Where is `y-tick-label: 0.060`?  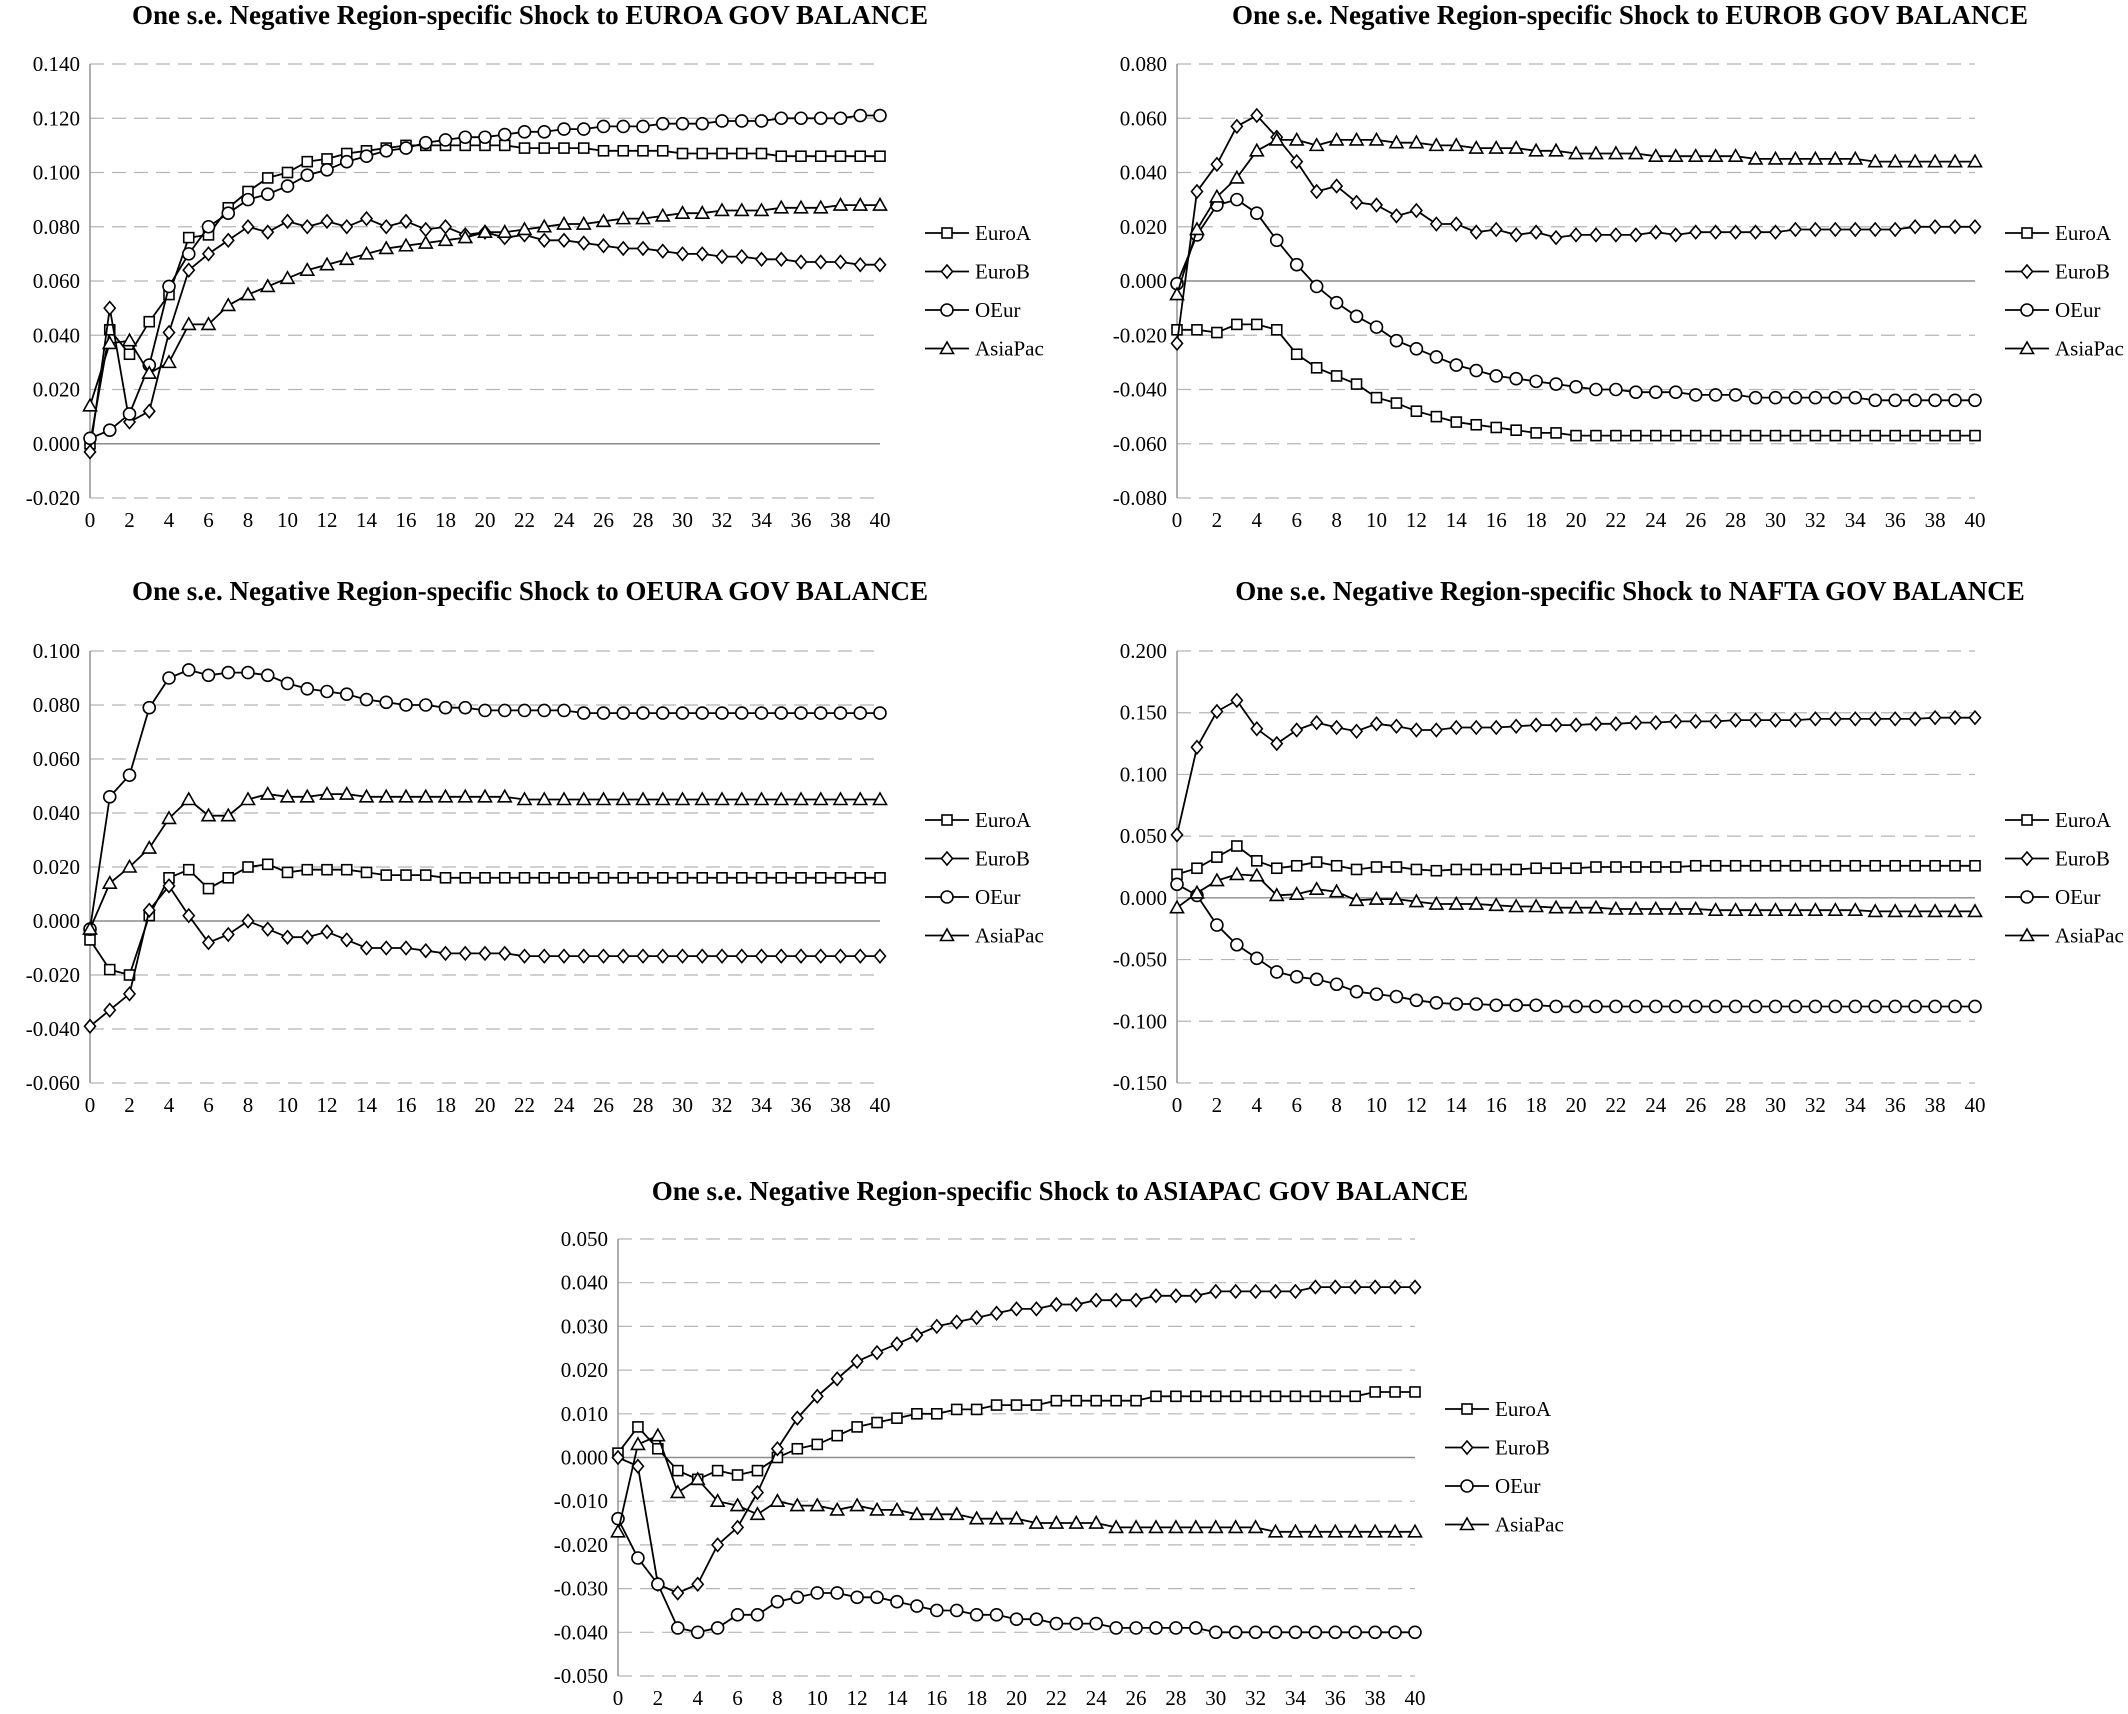 y-tick-label: 0.060 is located at coordinates (1143, 118).